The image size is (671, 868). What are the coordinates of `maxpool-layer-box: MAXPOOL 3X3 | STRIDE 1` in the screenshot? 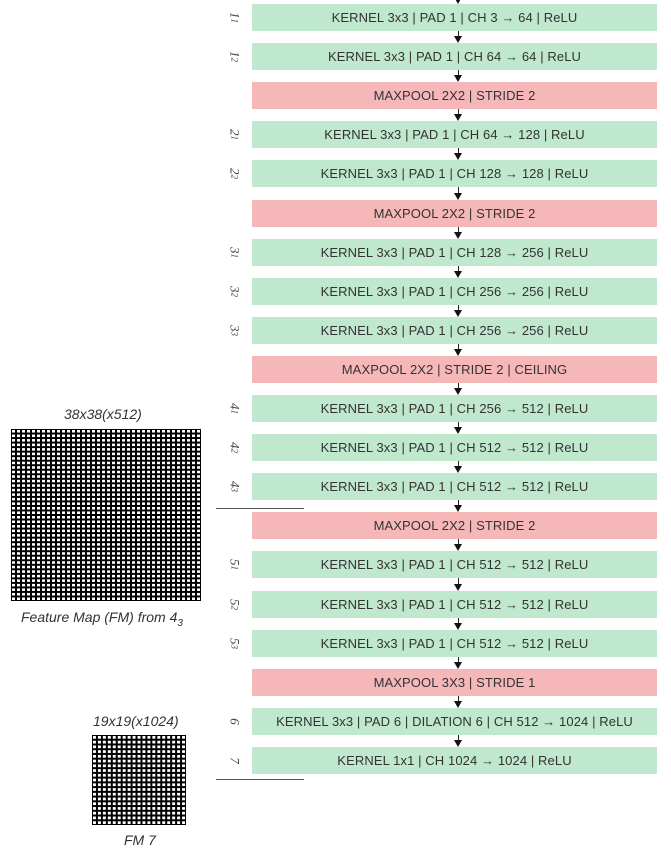 It's located at (454, 682).